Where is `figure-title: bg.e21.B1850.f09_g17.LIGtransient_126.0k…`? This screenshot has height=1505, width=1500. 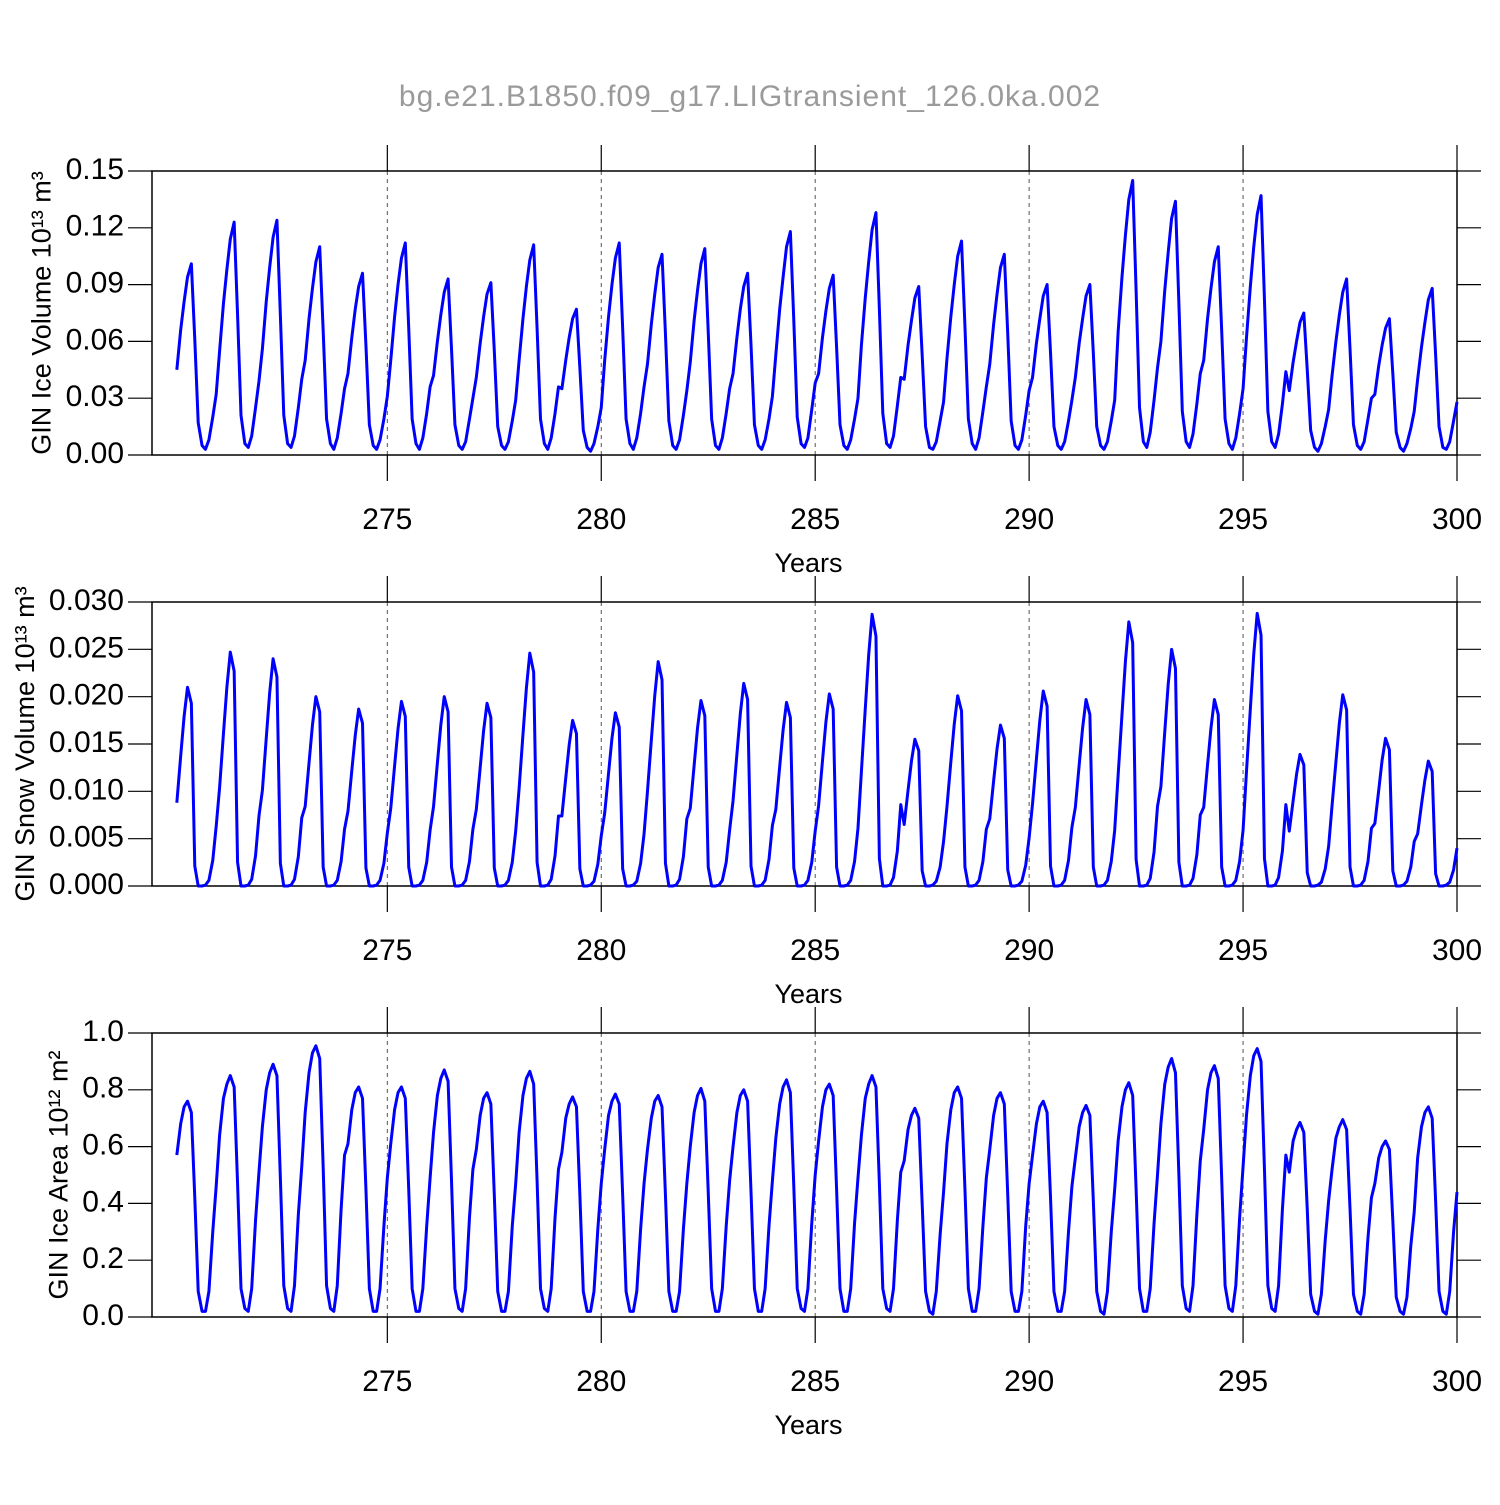 figure-title: bg.e21.B1850.f09_g17.LIGtransient_126.0k… is located at coordinates (750, 96).